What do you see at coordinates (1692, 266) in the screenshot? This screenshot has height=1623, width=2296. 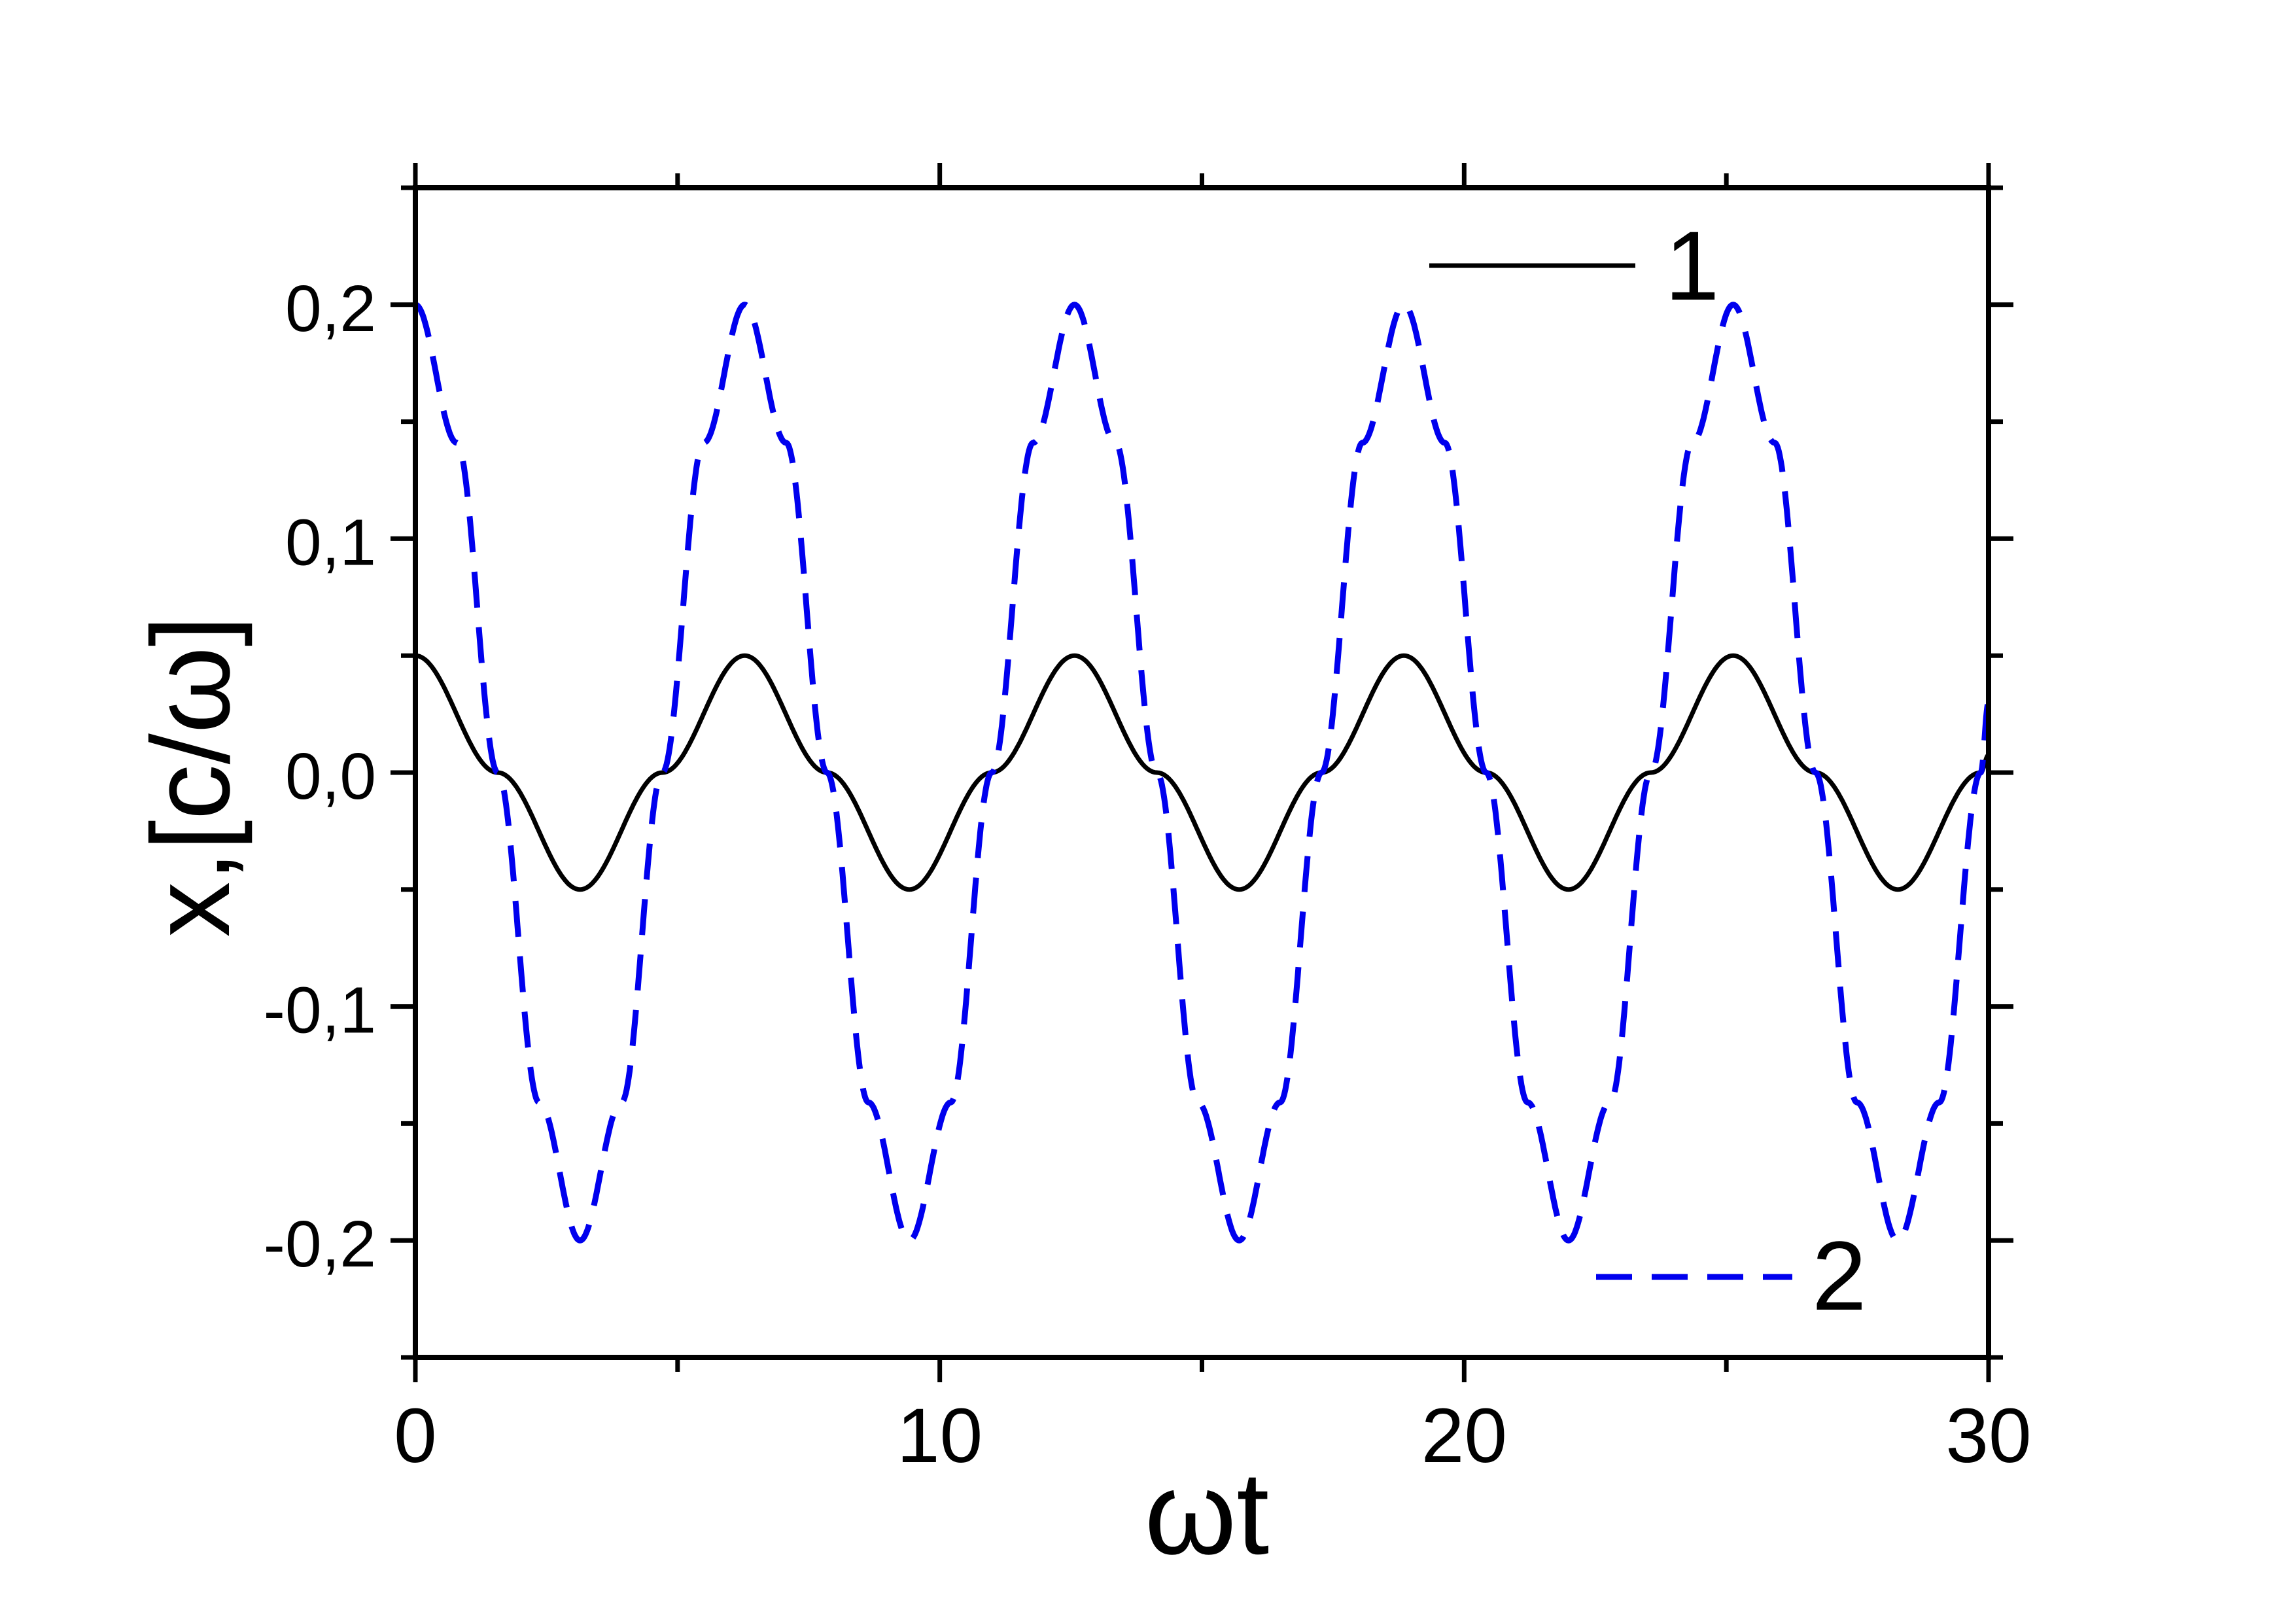 I see `legend-label-1: 1` at bounding box center [1692, 266].